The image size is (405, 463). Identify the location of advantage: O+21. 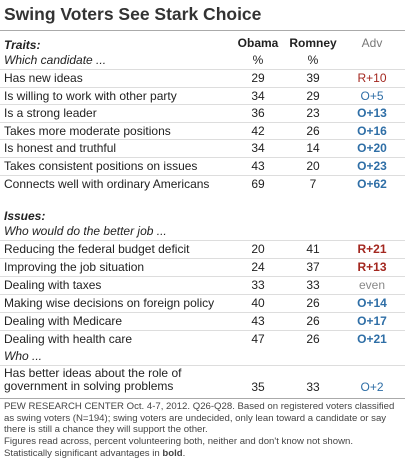
(372, 339).